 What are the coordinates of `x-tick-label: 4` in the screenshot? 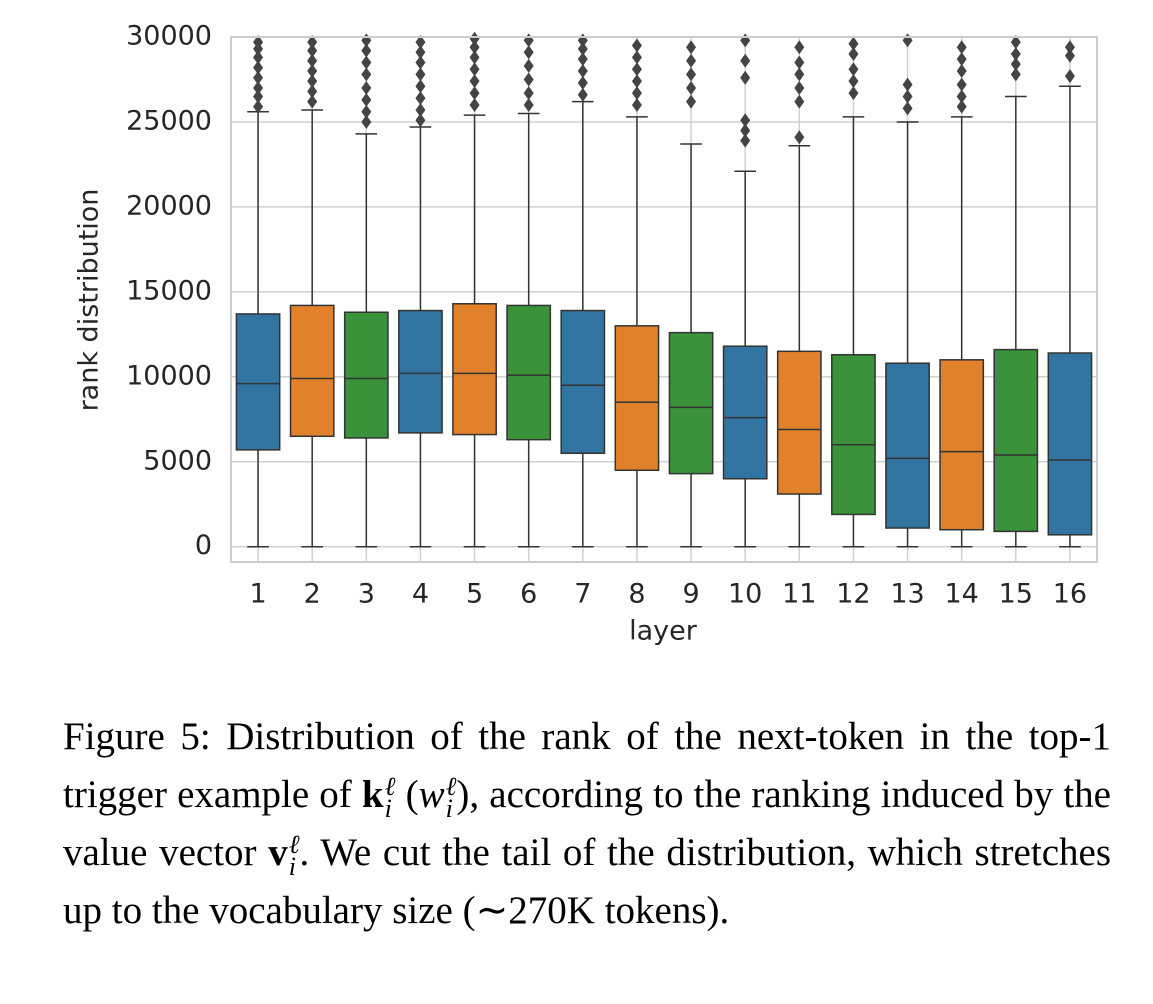 It's located at (420, 594).